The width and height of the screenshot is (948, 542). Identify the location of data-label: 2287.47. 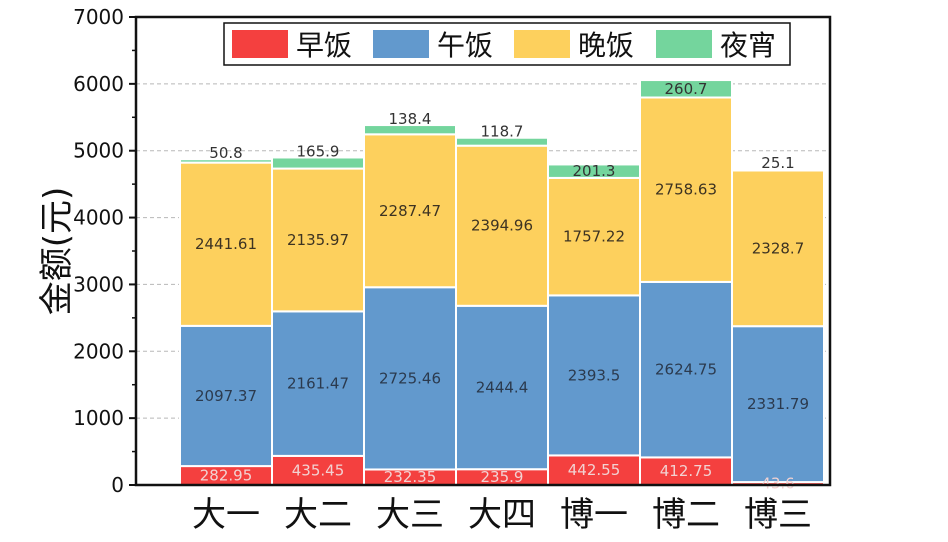
(410, 211).